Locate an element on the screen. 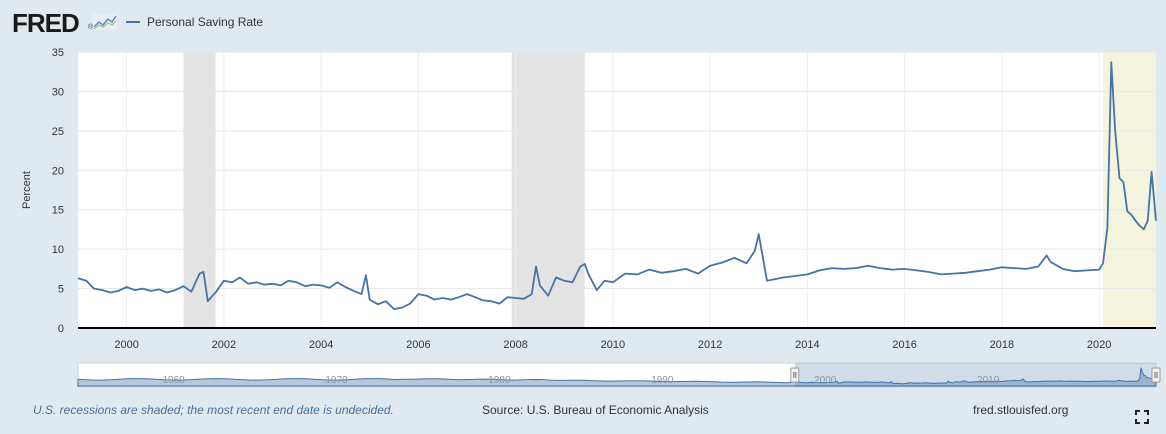 The height and width of the screenshot is (434, 1166). chart-legend: Personal Saving Rate is located at coordinates (194, 22).